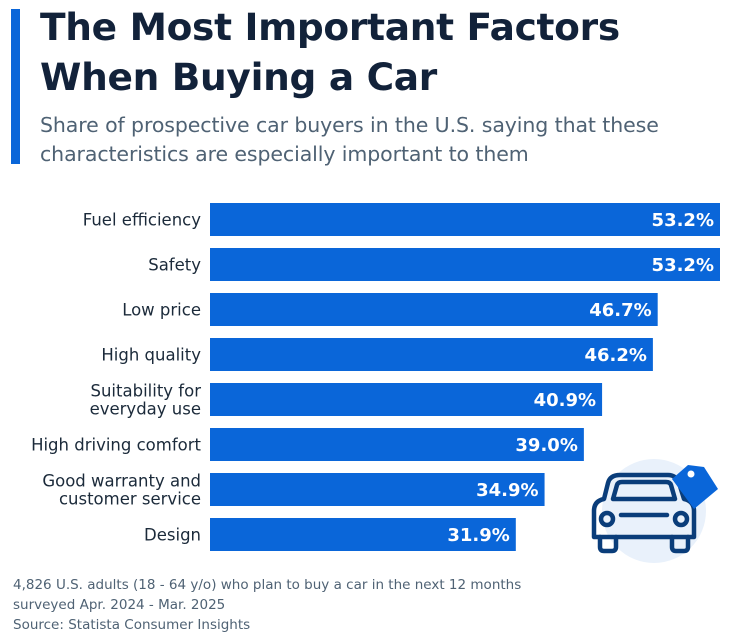 This screenshot has height=643, width=739. What do you see at coordinates (565, 400) in the screenshot?
I see `bar-value-label: 40.9%` at bounding box center [565, 400].